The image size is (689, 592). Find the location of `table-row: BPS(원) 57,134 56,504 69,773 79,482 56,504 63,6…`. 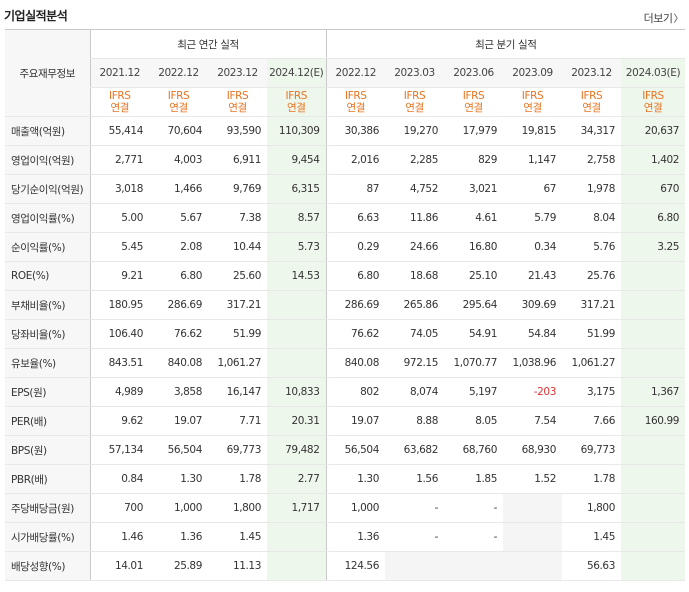

table-row: BPS(원) 57,134 56,504 69,773 79,482 56,504 63,6… is located at coordinates (345, 450).